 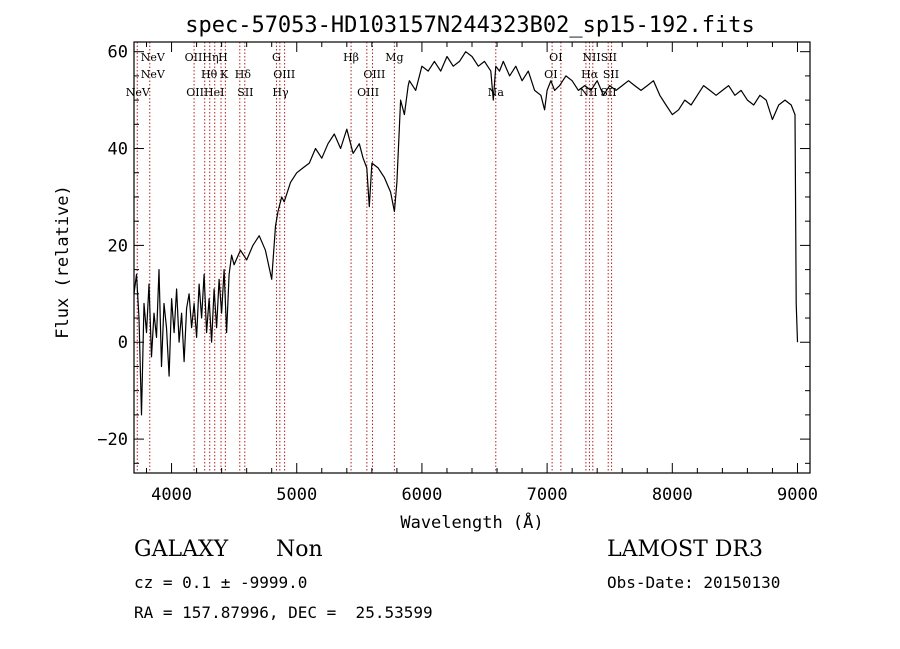 I want to click on line-label: OIIHη, so click(x=202, y=57).